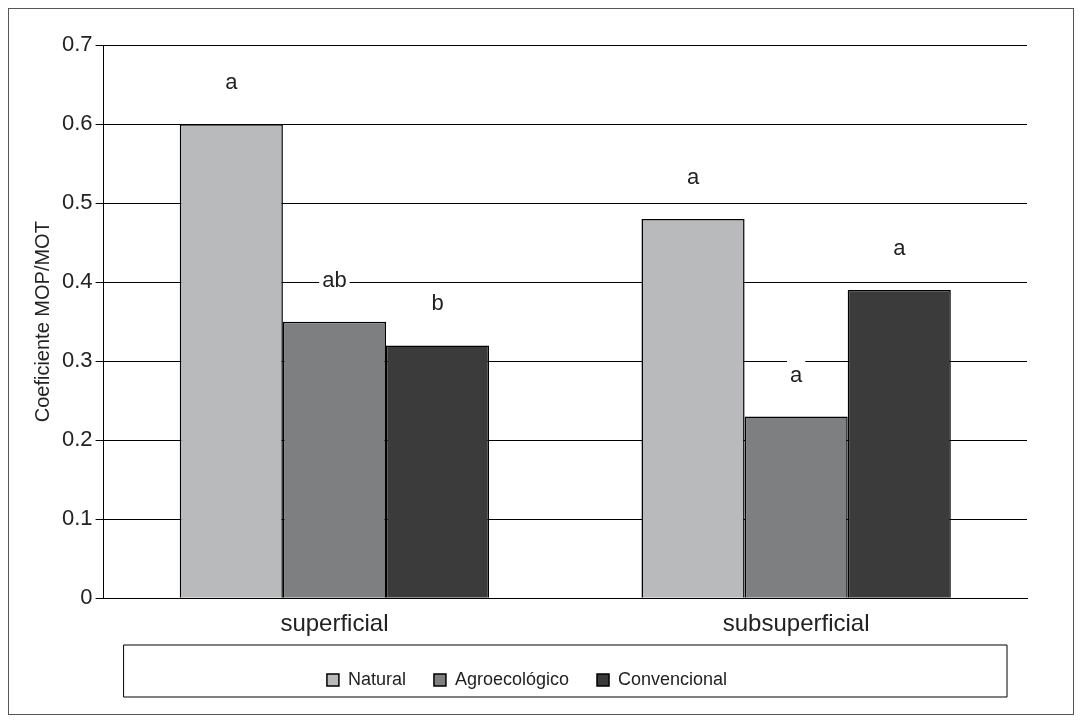  I want to click on y-tick-label: 0.4, so click(77, 281).